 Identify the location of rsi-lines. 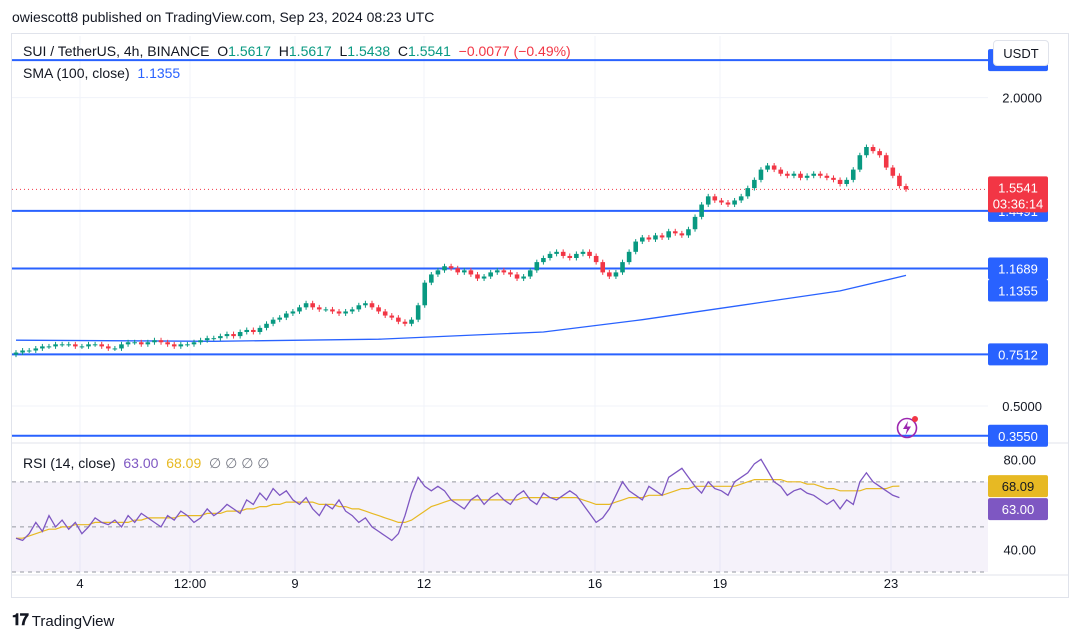
(457, 500).